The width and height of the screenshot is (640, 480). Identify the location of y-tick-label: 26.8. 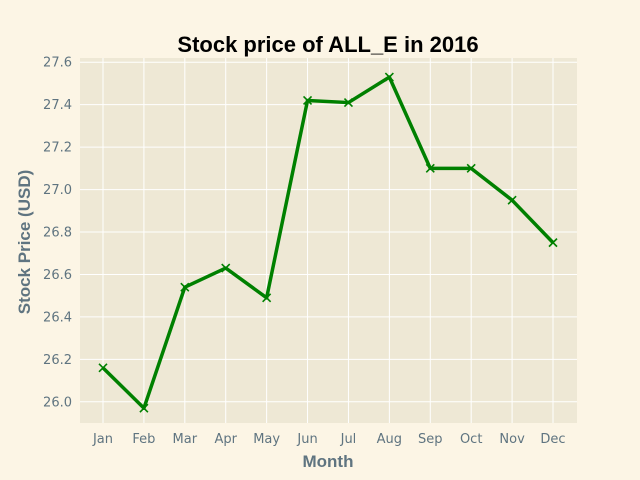
(57, 233).